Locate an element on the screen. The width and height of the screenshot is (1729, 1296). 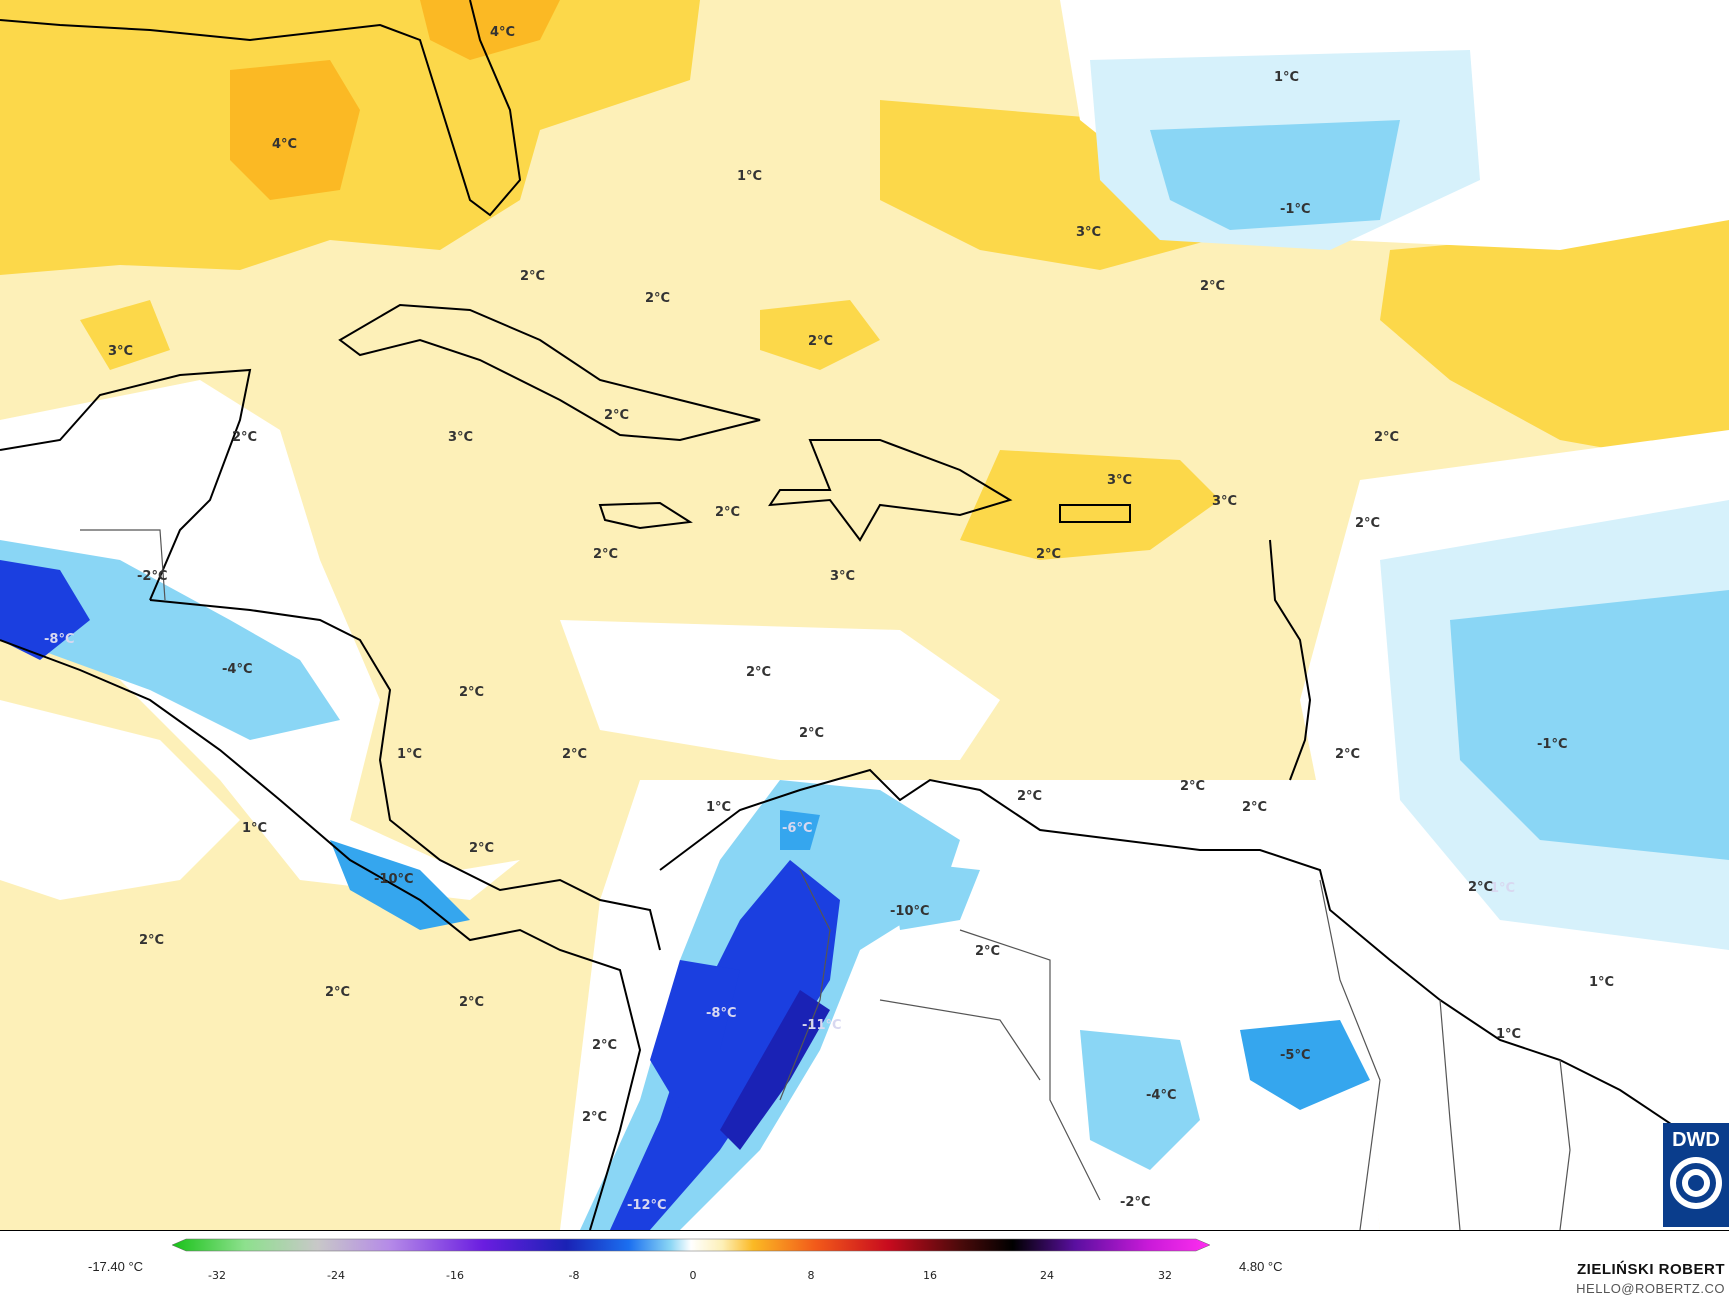
cold-zone-guatemala is located at coordinates (45, 610).